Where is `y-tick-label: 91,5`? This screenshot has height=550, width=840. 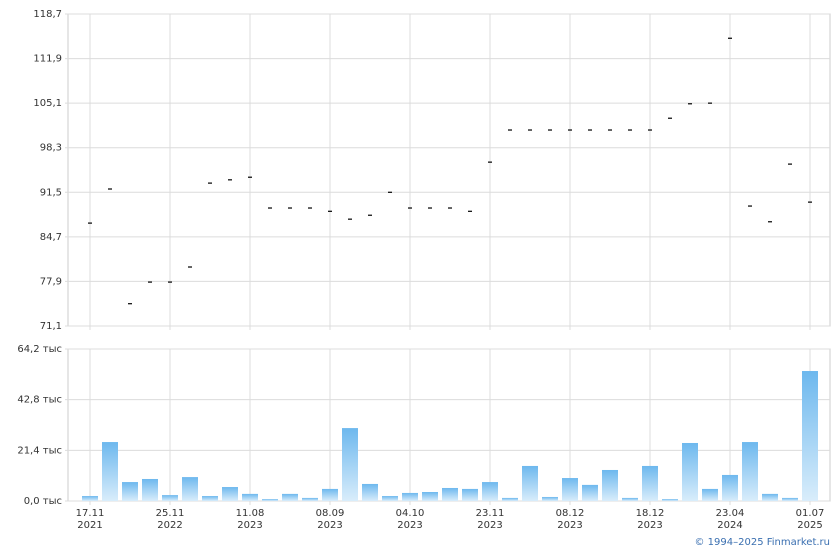
y-tick-label: 91,5 is located at coordinates (51, 192).